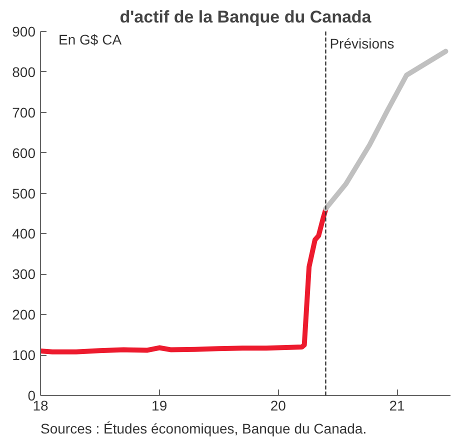 Image resolution: width=470 pixels, height=441 pixels. I want to click on y-tick-label: 500, so click(24, 193).